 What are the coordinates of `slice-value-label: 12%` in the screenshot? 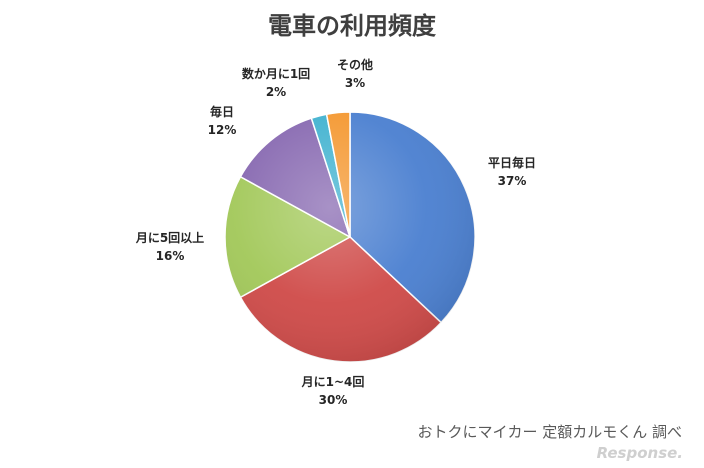 It's located at (222, 130).